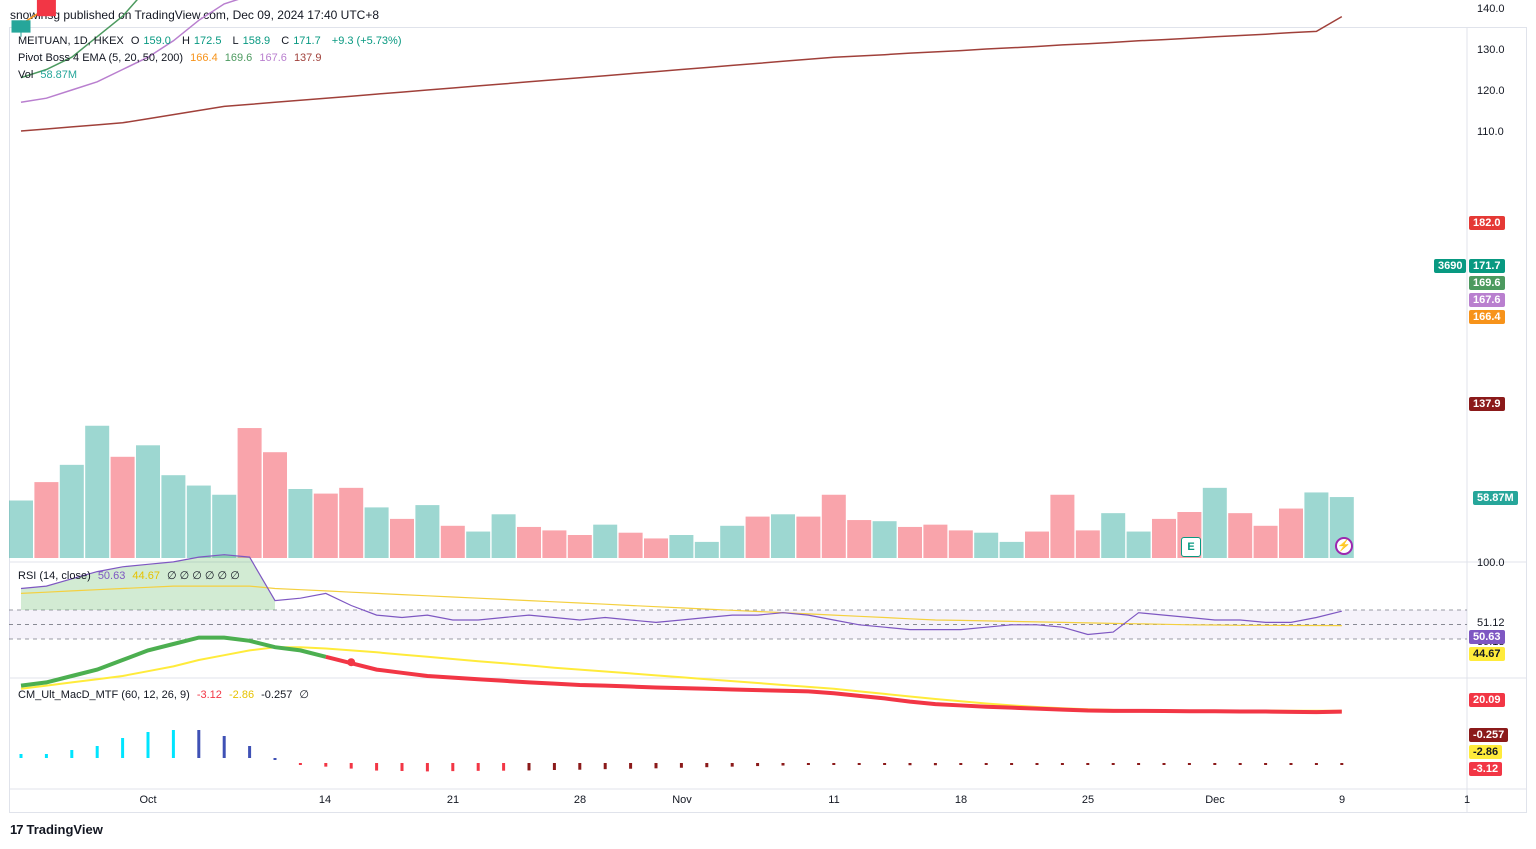  What do you see at coordinates (1191, 547) in the screenshot?
I see `earnings-icon: E` at bounding box center [1191, 547].